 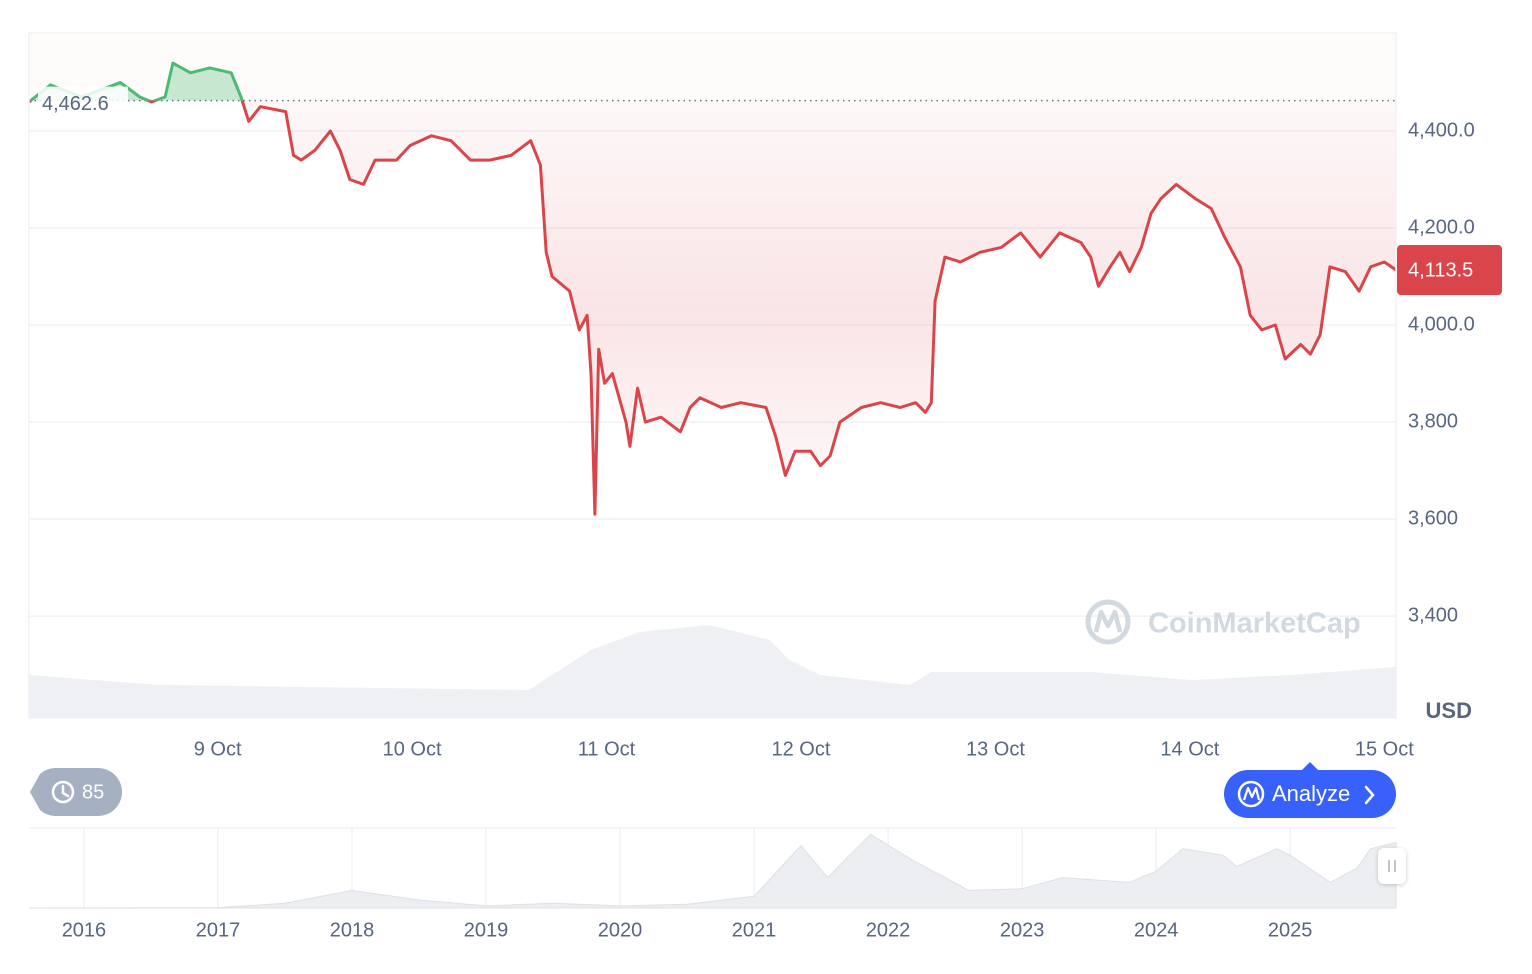 I want to click on x-tick-label: 2022, so click(x=888, y=930).